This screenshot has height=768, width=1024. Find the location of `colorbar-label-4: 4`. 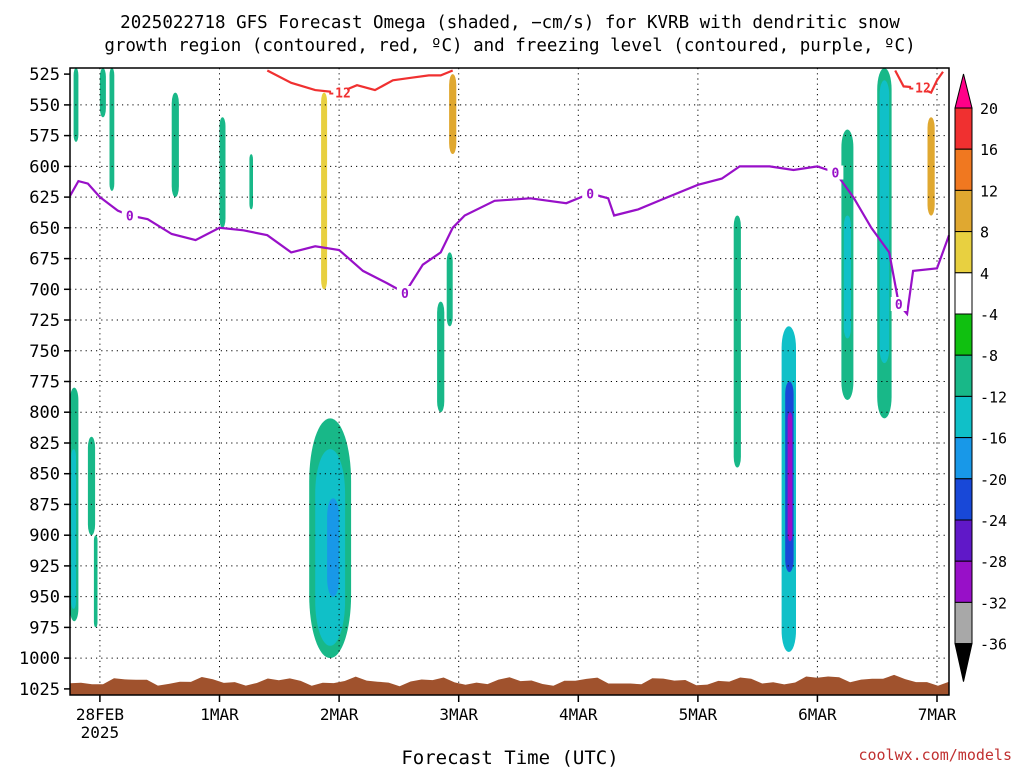

colorbar-label-4: 4 is located at coordinates (984, 274).